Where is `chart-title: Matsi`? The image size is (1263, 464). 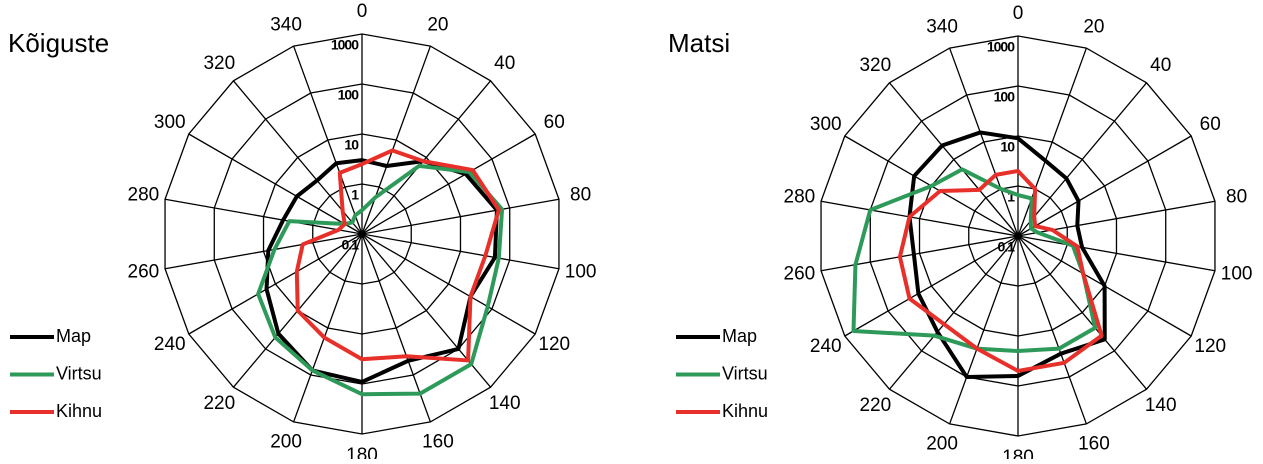
chart-title: Matsi is located at coordinates (699, 43).